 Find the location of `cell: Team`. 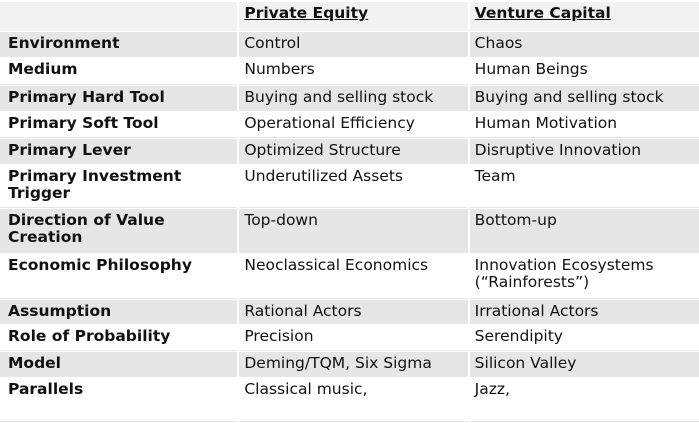

cell: Team is located at coordinates (584, 186).